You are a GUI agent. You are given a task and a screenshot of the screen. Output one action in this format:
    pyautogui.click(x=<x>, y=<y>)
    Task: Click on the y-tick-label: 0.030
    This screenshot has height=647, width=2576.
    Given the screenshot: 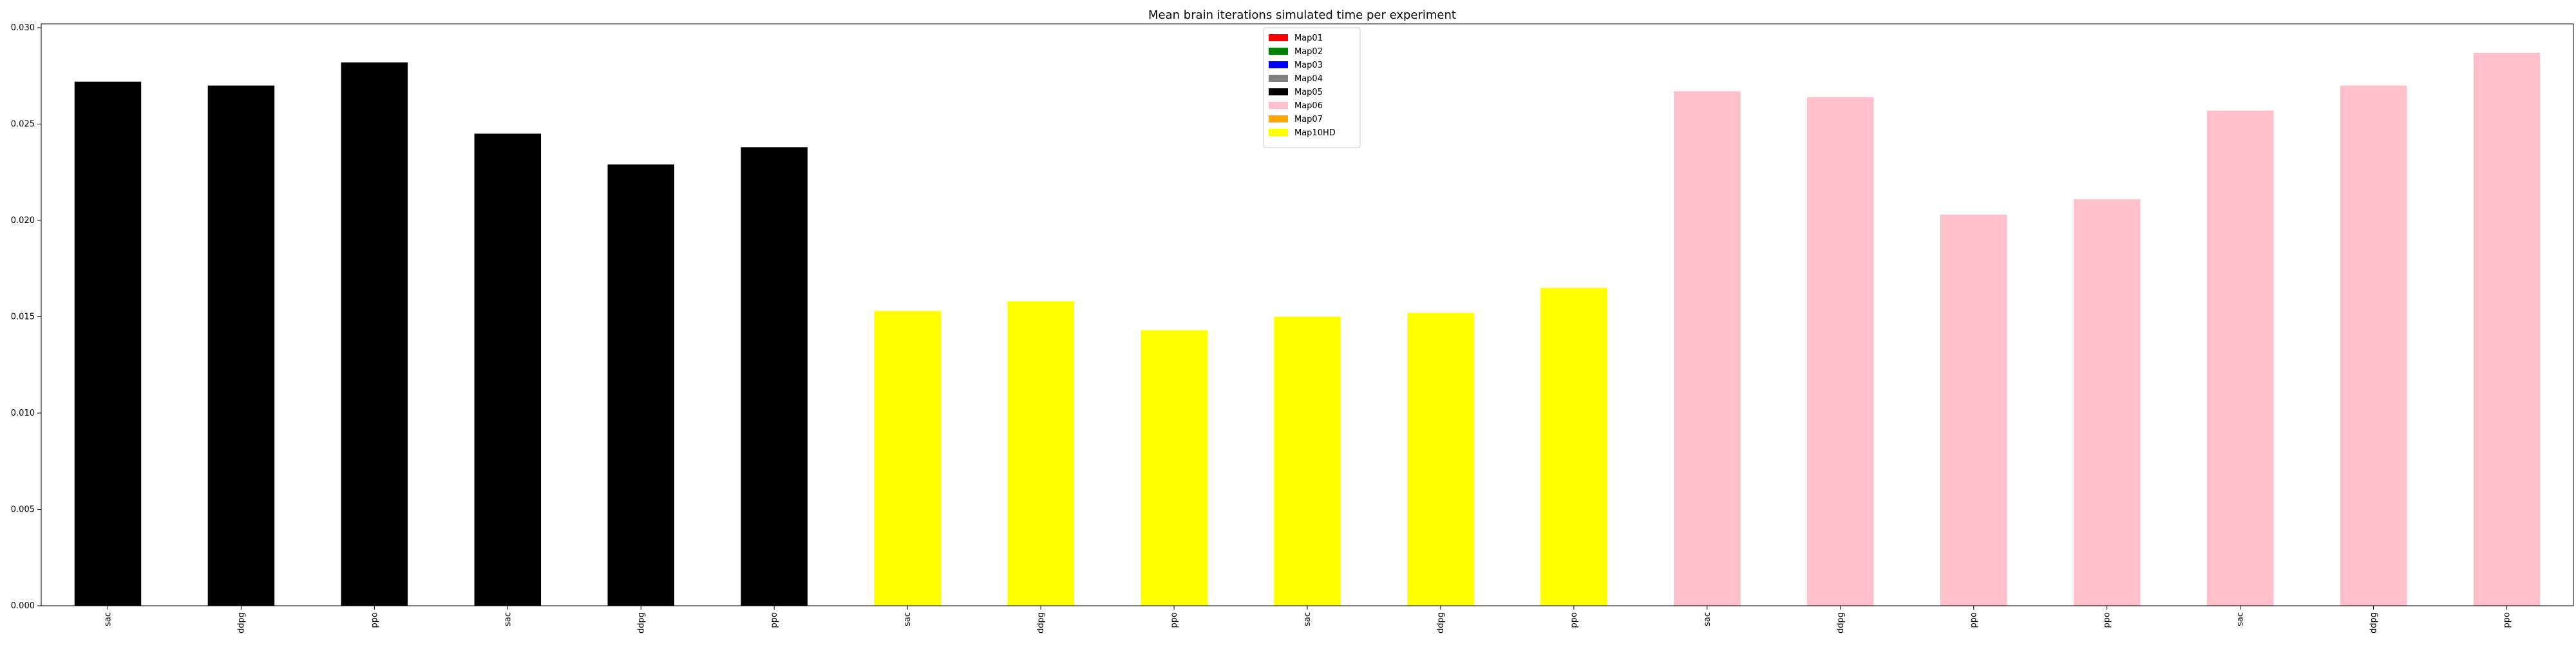 What is the action you would take?
    pyautogui.click(x=23, y=28)
    